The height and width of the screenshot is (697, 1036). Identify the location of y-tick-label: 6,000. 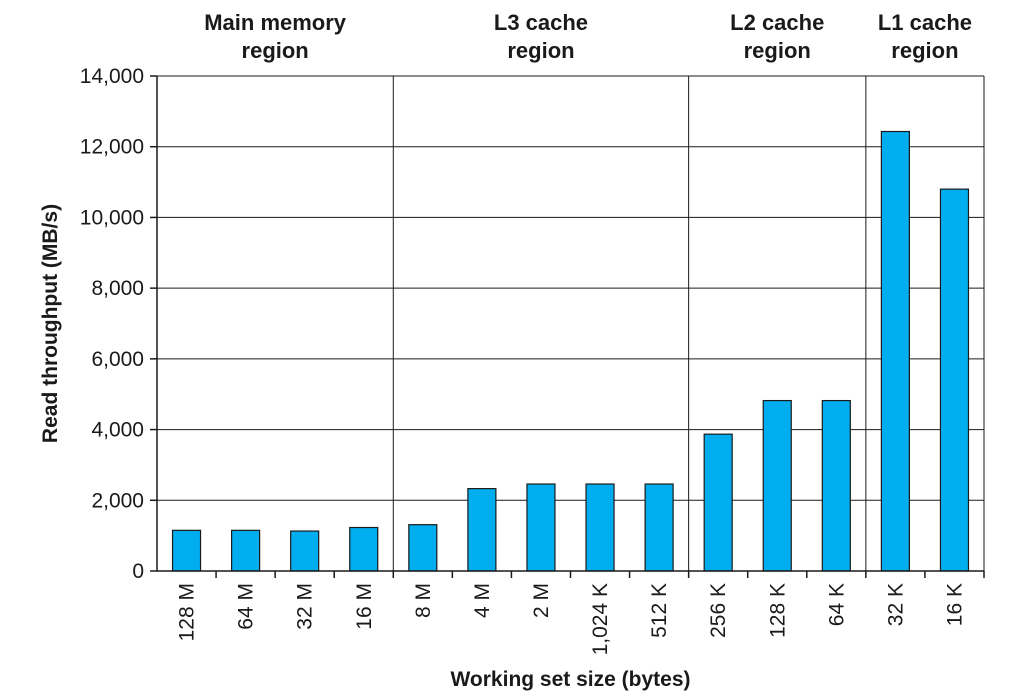
(117, 359).